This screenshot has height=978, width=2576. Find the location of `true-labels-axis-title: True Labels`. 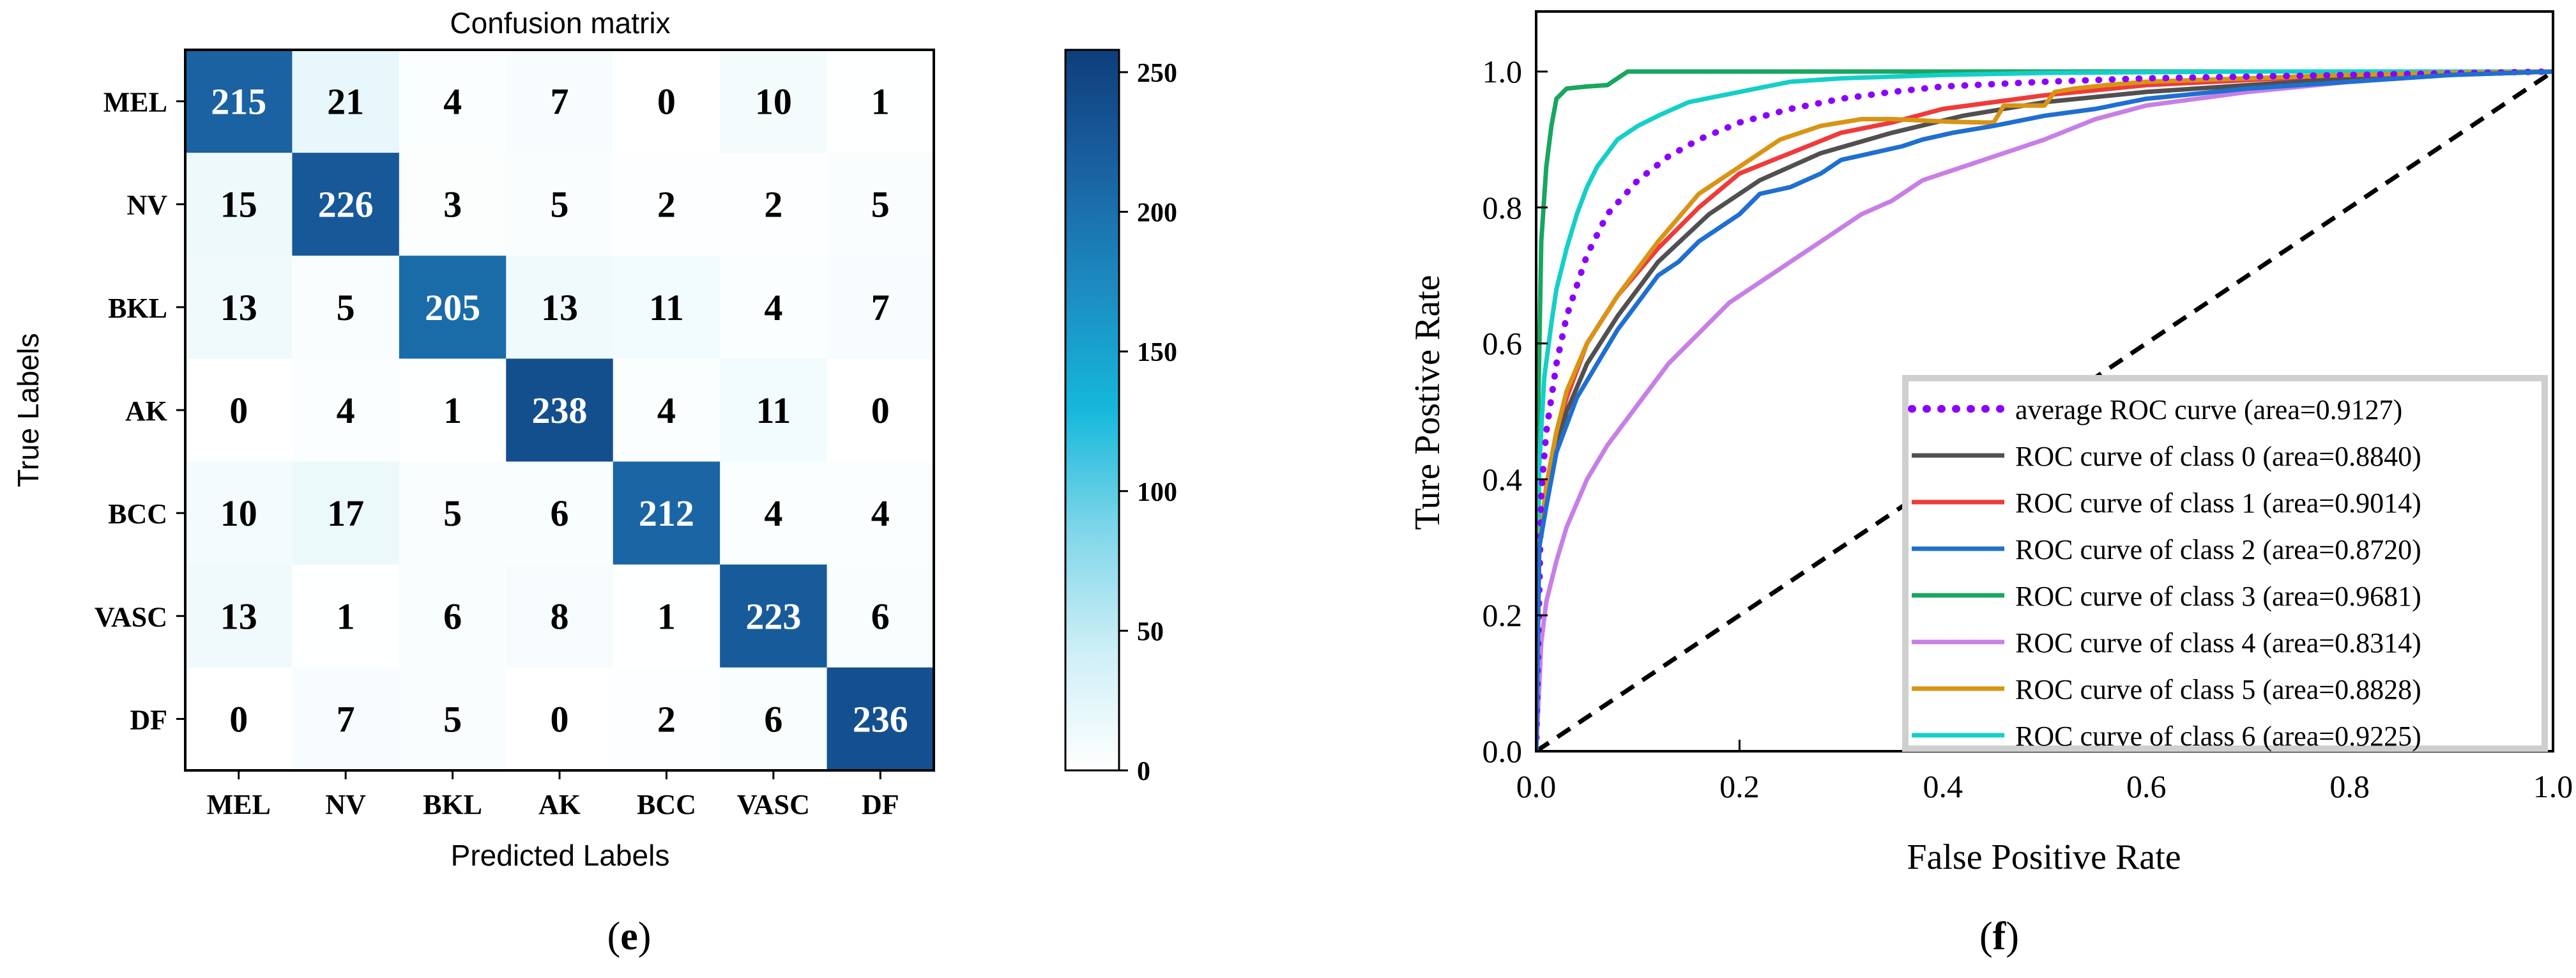

true-labels-axis-title: True Labels is located at coordinates (28, 410).